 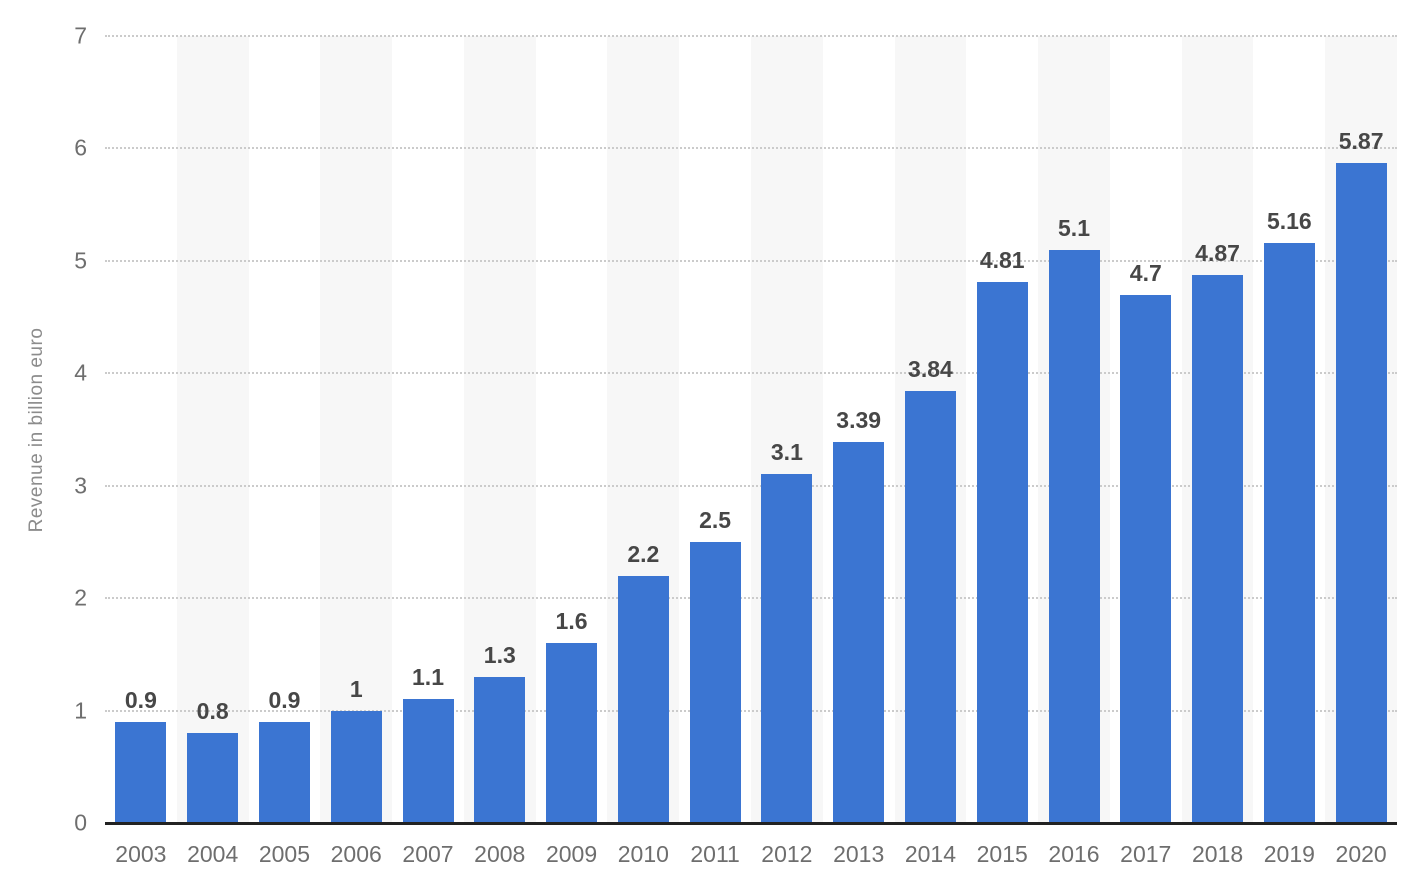 I want to click on value-label-2013: 3.39, so click(x=859, y=419).